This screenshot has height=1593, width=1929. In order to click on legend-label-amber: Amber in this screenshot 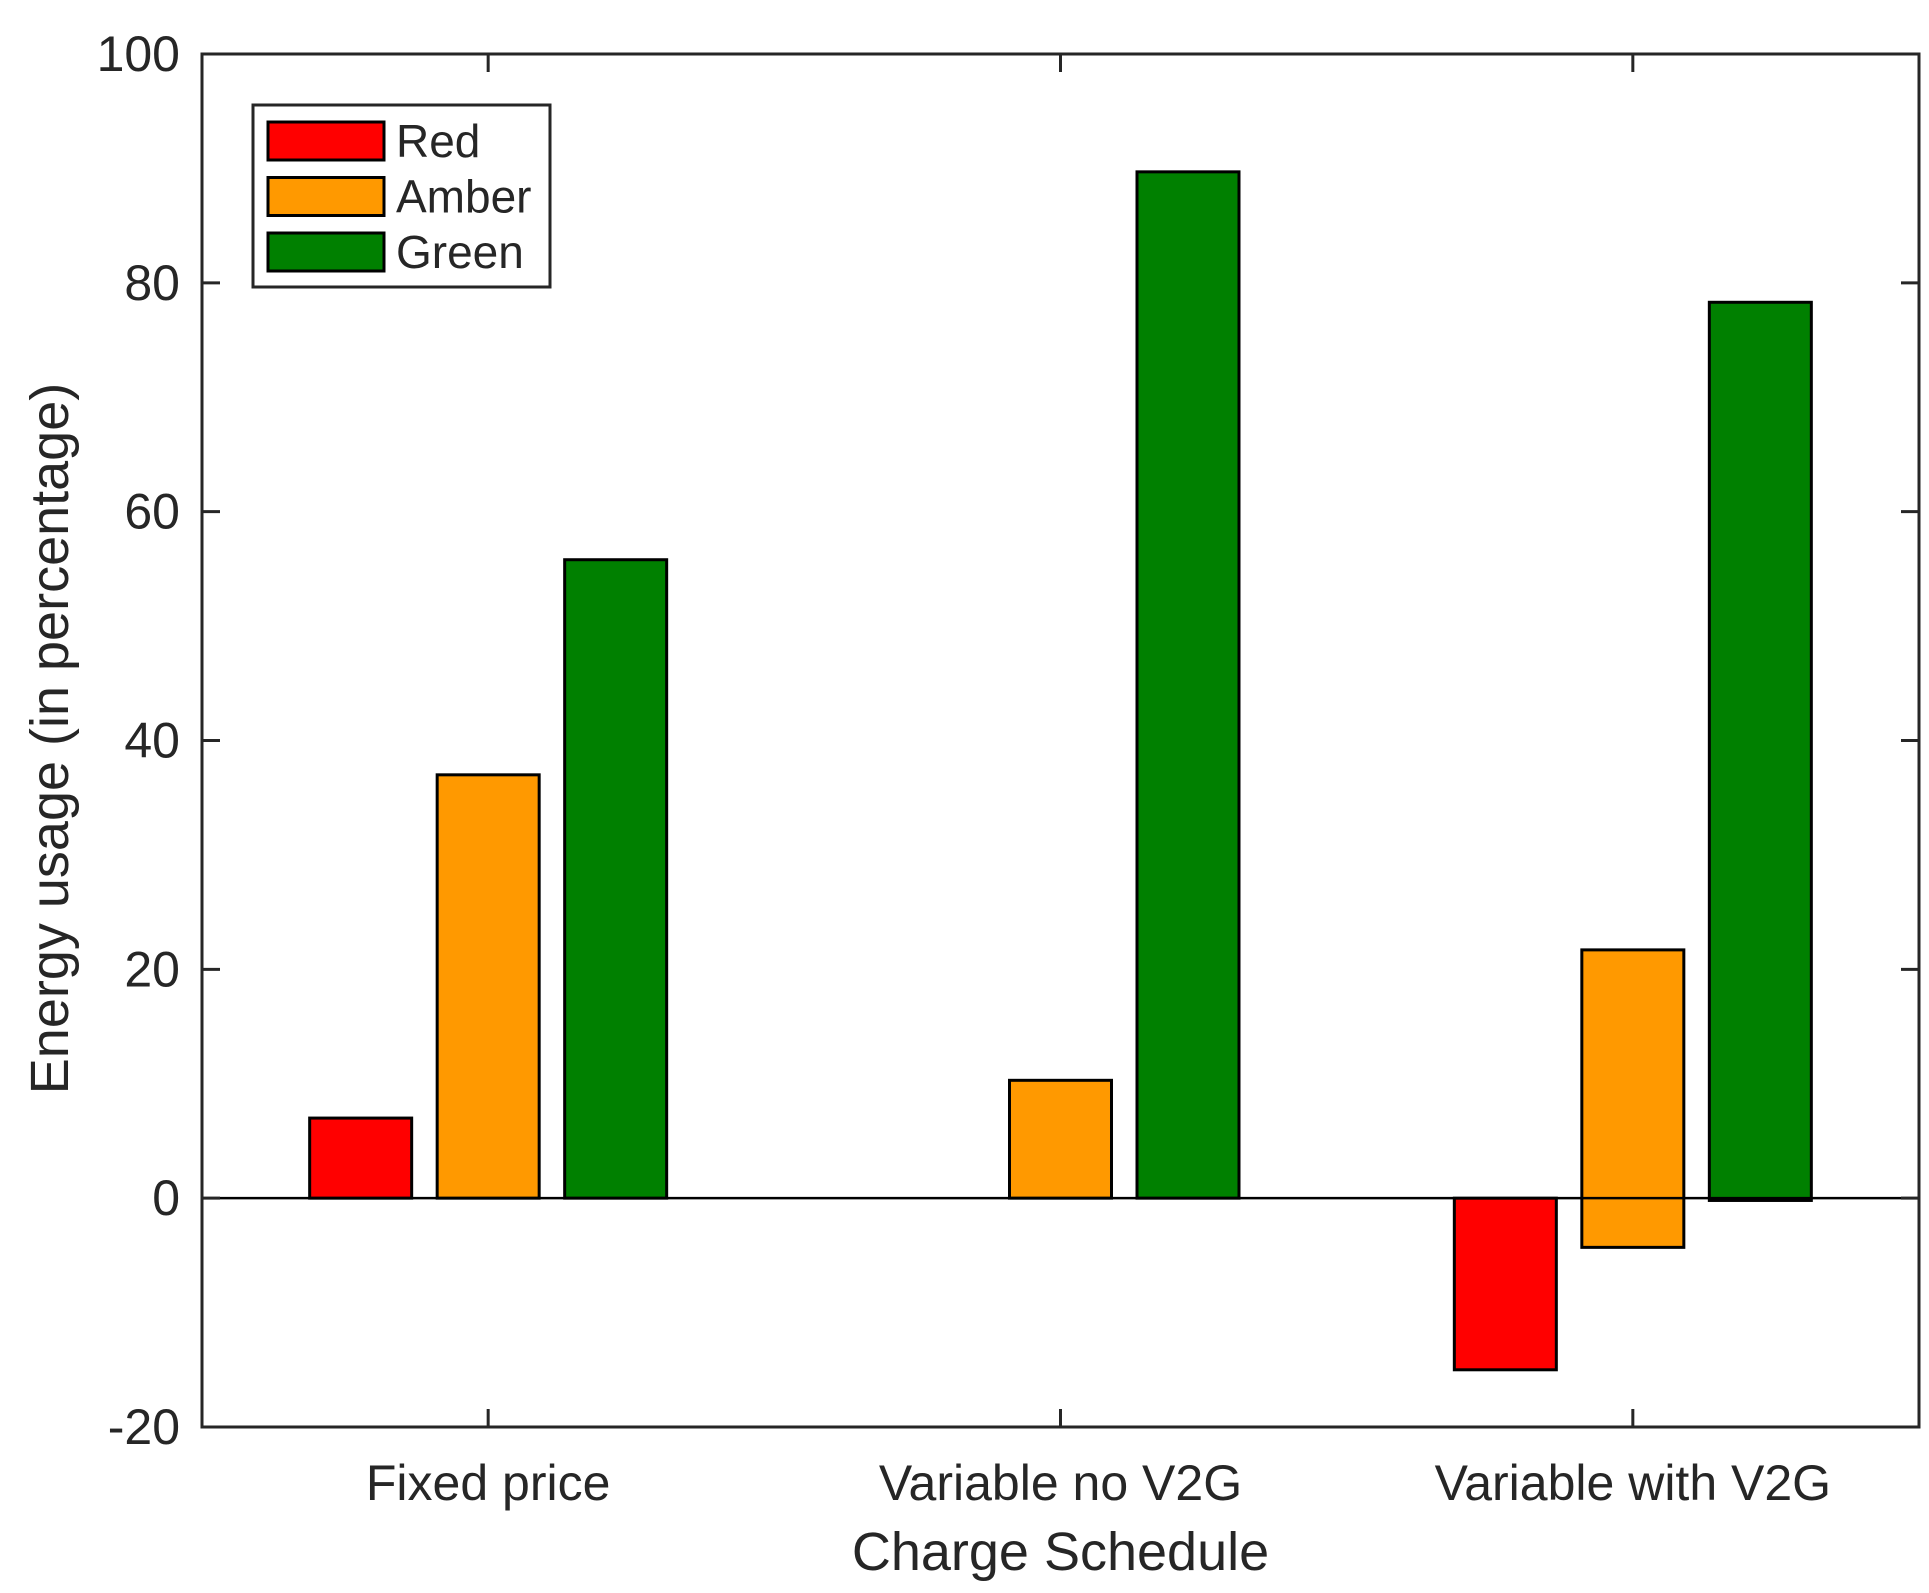, I will do `click(463, 197)`.